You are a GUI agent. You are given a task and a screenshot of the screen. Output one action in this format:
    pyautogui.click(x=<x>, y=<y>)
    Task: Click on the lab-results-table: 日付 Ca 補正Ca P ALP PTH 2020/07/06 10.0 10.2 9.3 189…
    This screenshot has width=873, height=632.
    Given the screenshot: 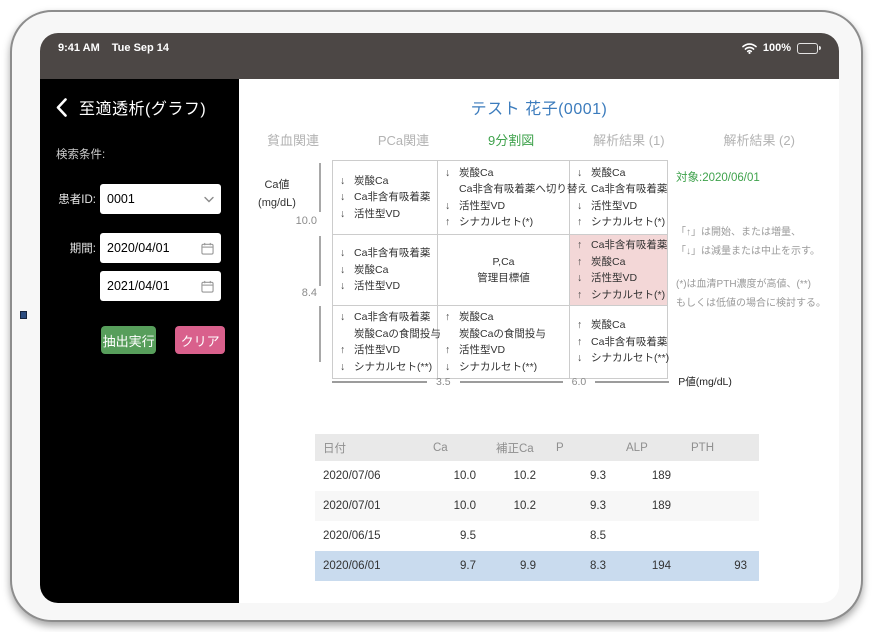 What is the action you would take?
    pyautogui.click(x=537, y=507)
    